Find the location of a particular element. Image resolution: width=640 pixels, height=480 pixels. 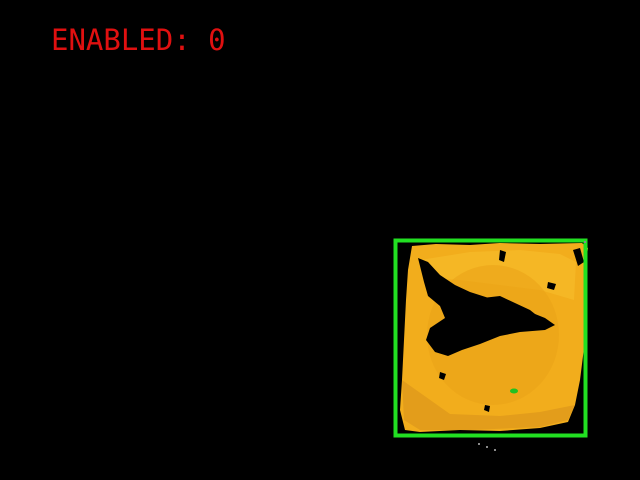

detection-bounding-box is located at coordinates (490, 338).